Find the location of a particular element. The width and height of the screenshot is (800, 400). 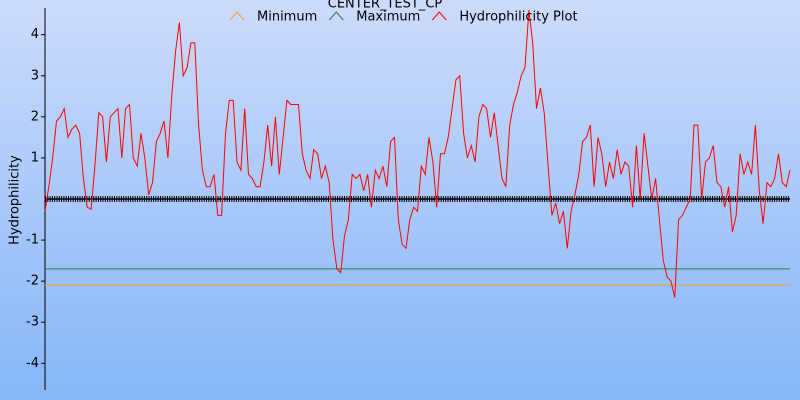

y-tick-label: -3 is located at coordinates (32, 322).